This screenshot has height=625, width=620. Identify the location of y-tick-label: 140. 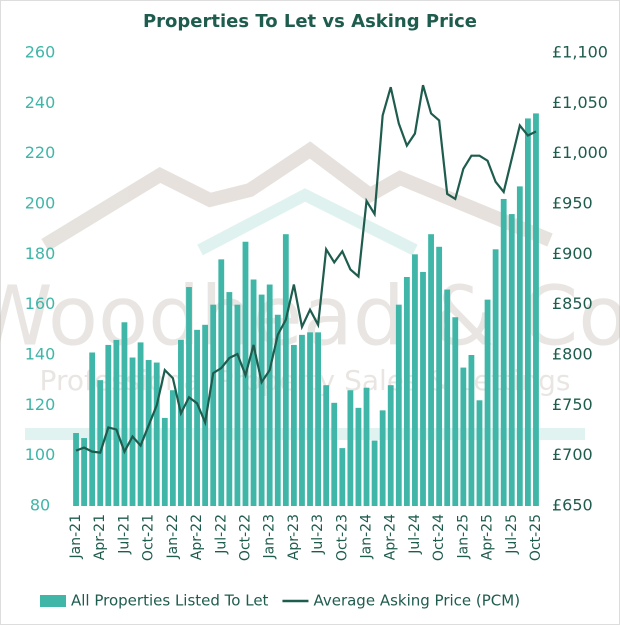
(40, 354).